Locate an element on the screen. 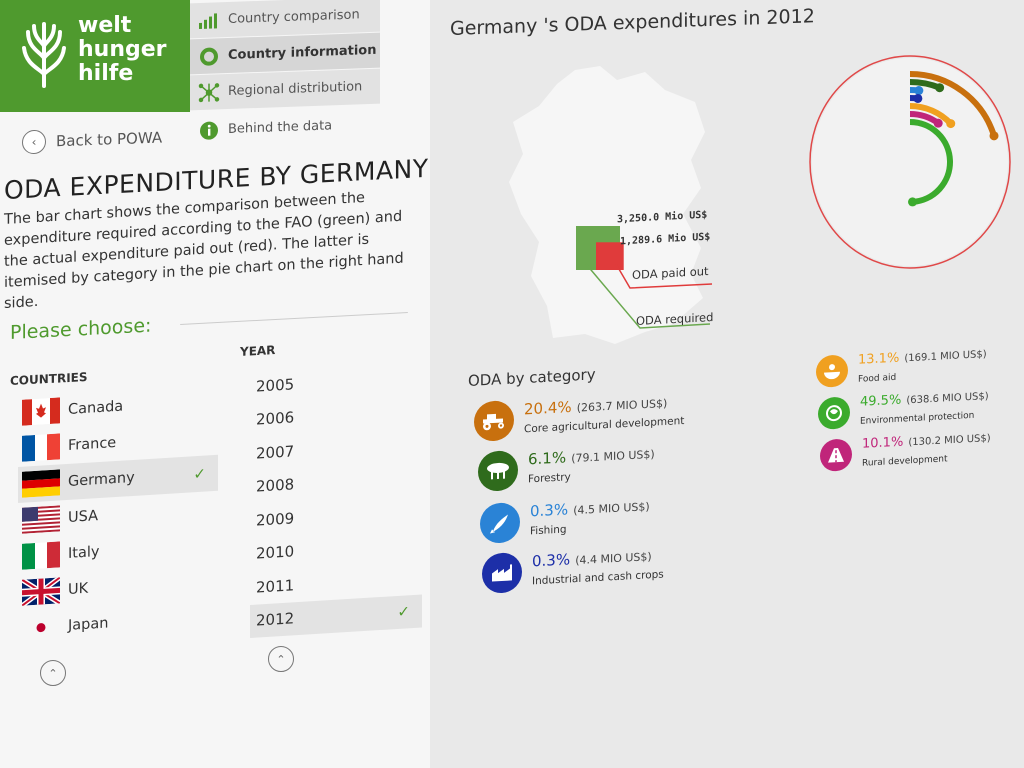 The width and height of the screenshot is (1024, 768). nav-label: Country comparison is located at coordinates (294, 17).